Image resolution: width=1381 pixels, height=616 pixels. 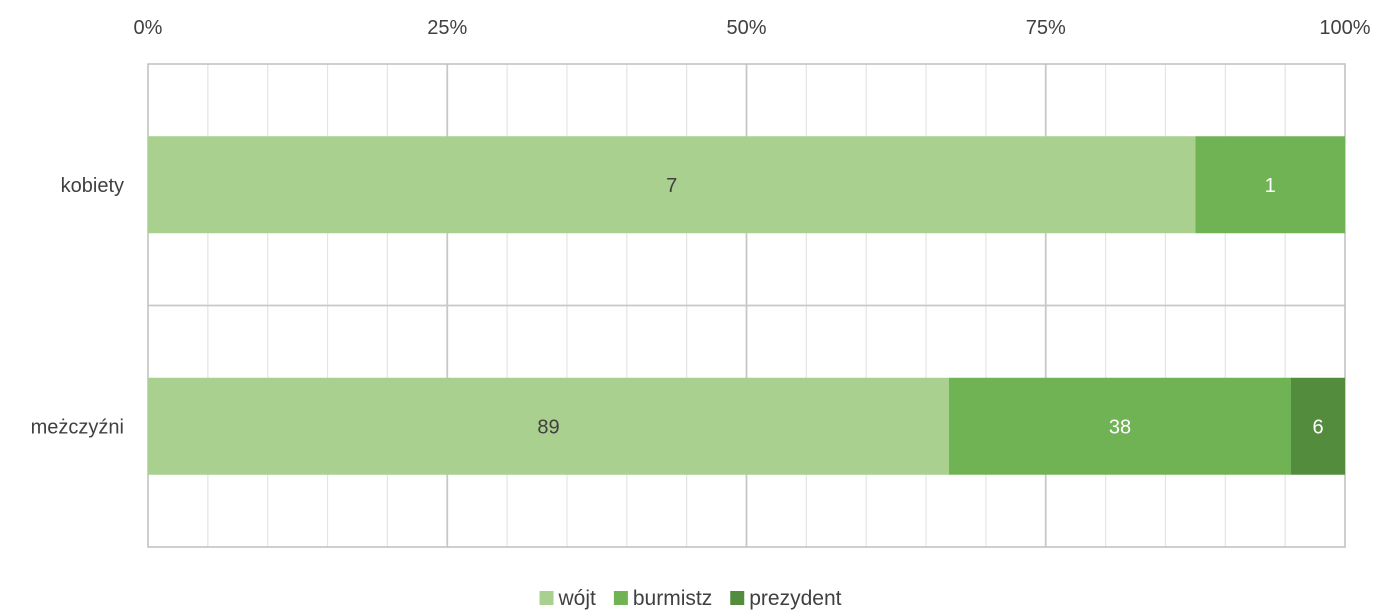 I want to click on legend-label: prezydent, so click(x=795, y=598).